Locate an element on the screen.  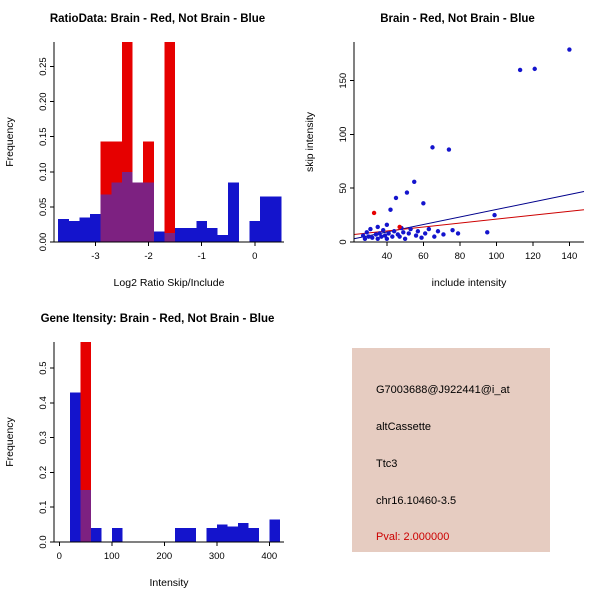
brain-fit-line is located at coordinates (469, 222).